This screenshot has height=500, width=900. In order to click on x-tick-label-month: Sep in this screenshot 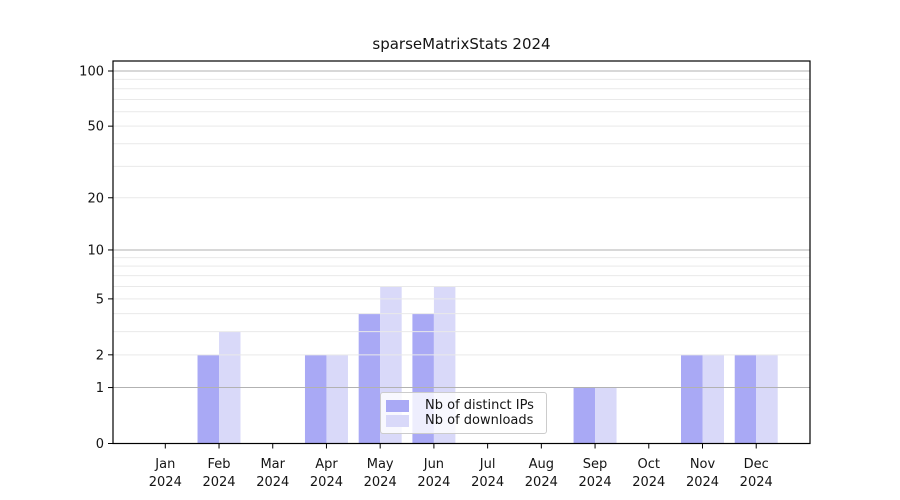, I will do `click(595, 464)`.